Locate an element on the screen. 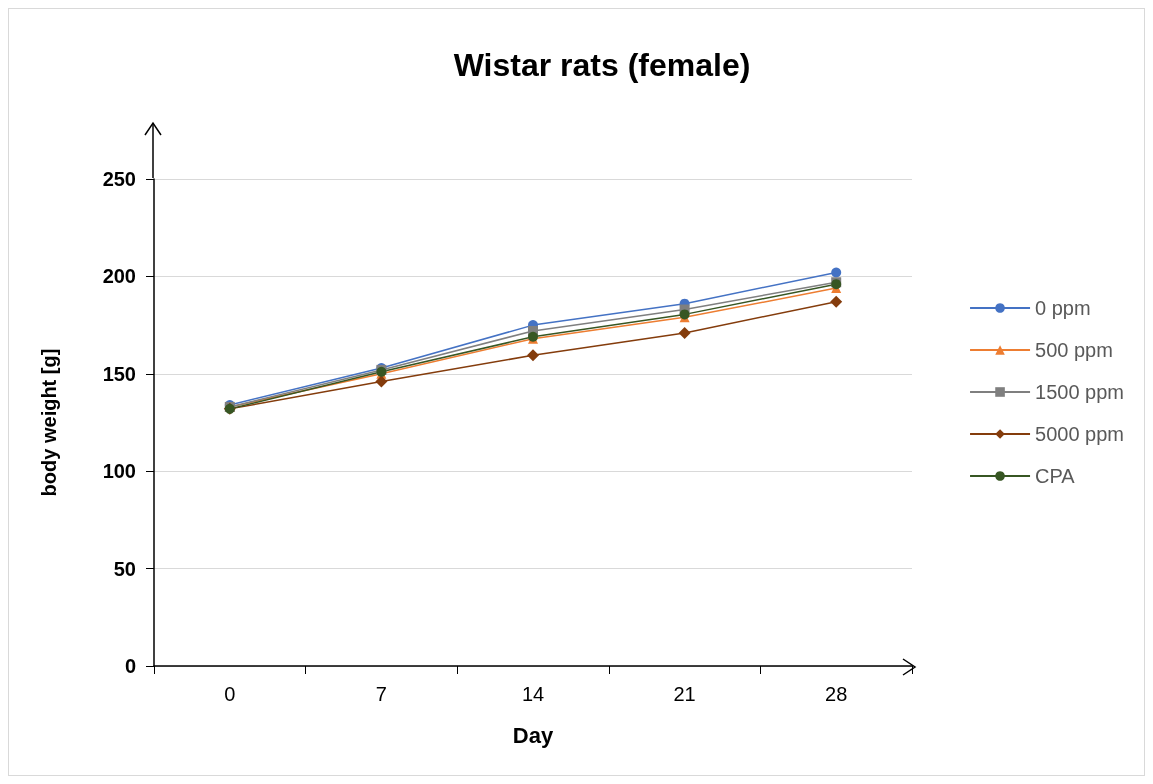  legend-label: 1500 ppm is located at coordinates (1080, 392).